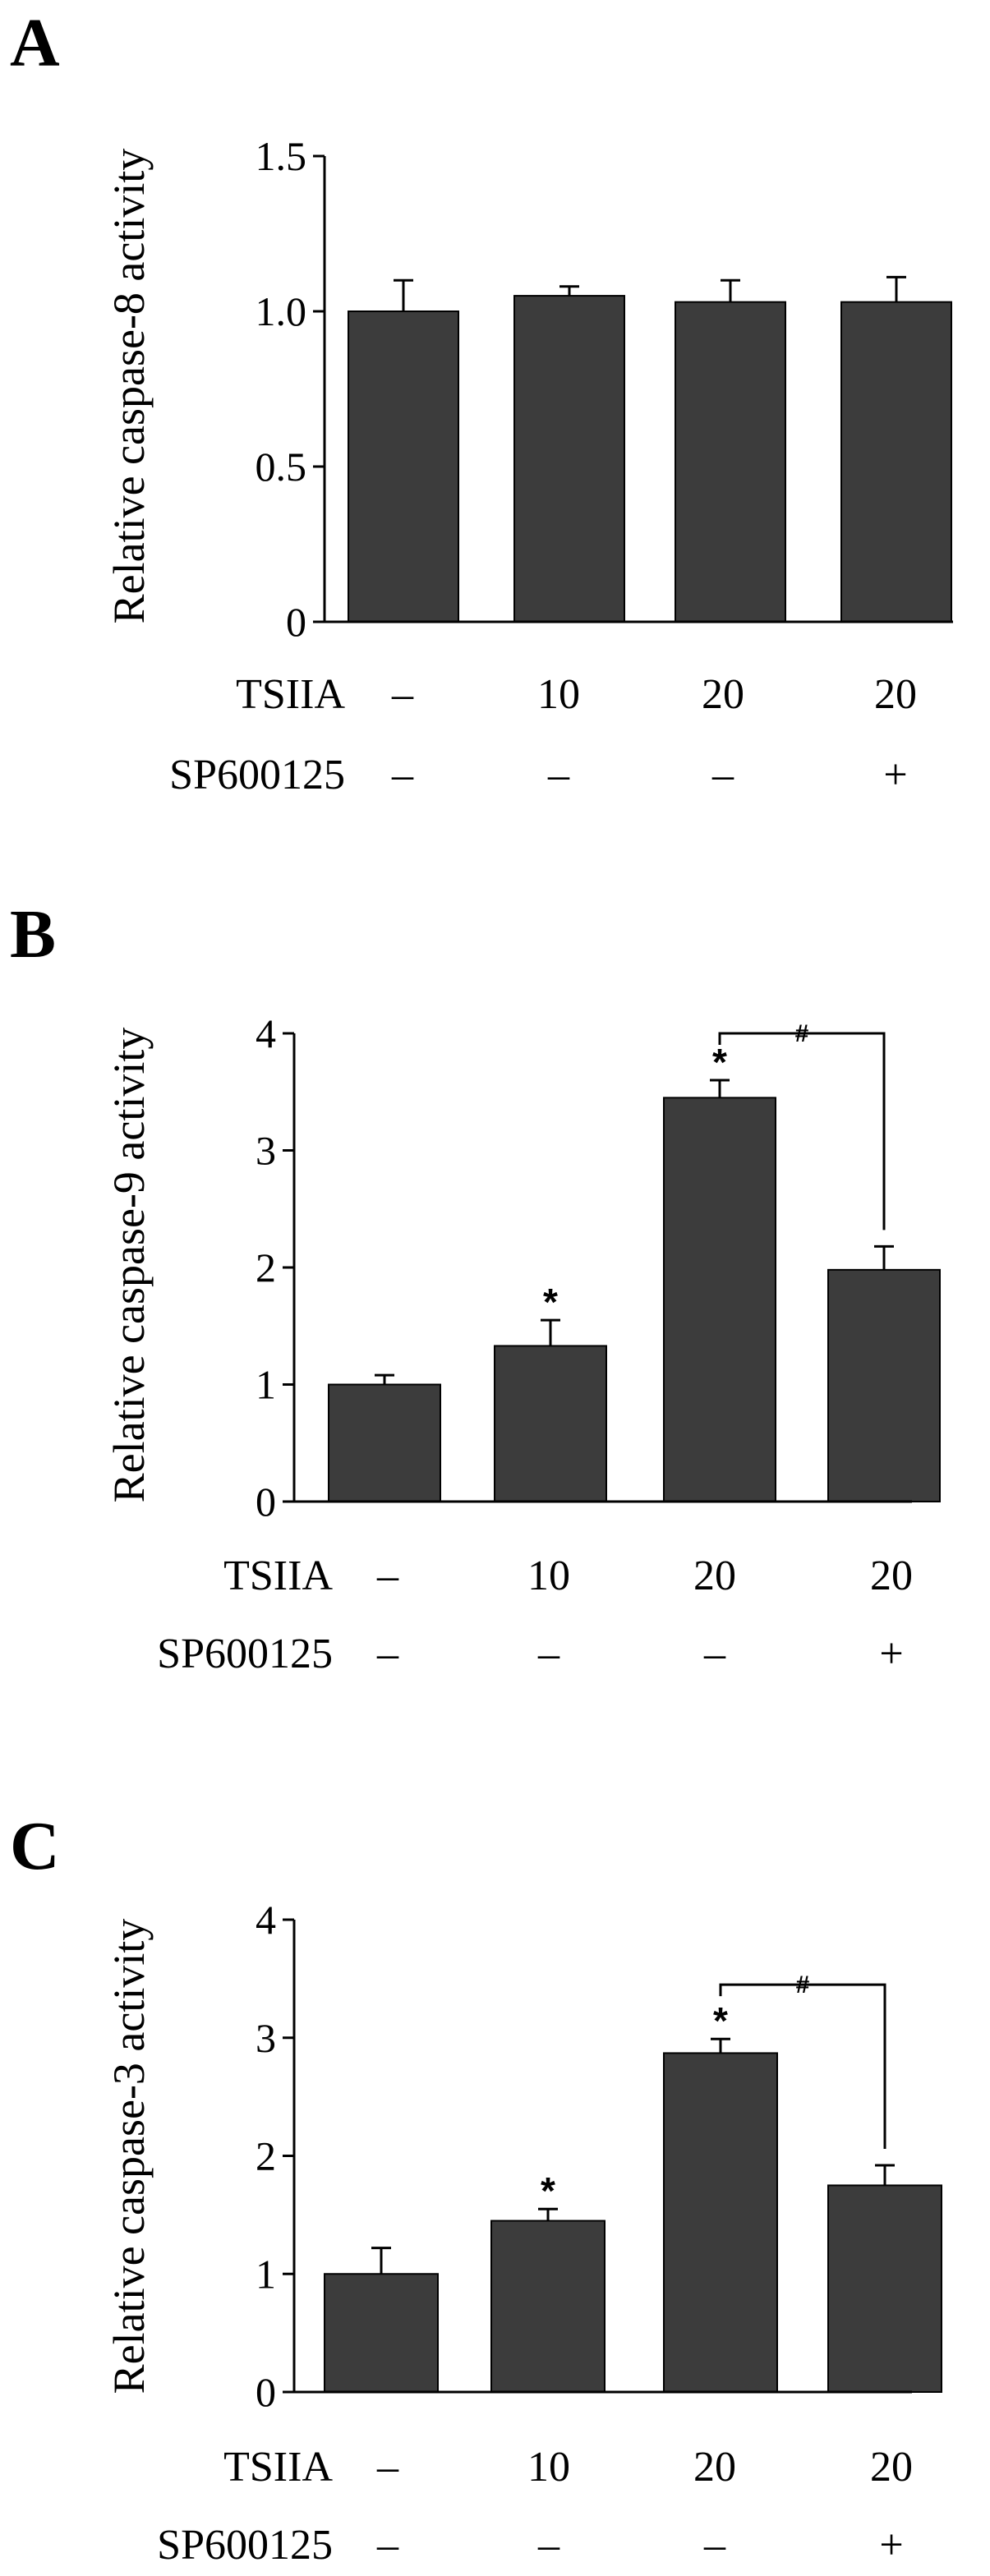  Describe the element at coordinates (129, 2156) in the screenshot. I see `y-axis-label: Relative caspase-3 activity` at that location.